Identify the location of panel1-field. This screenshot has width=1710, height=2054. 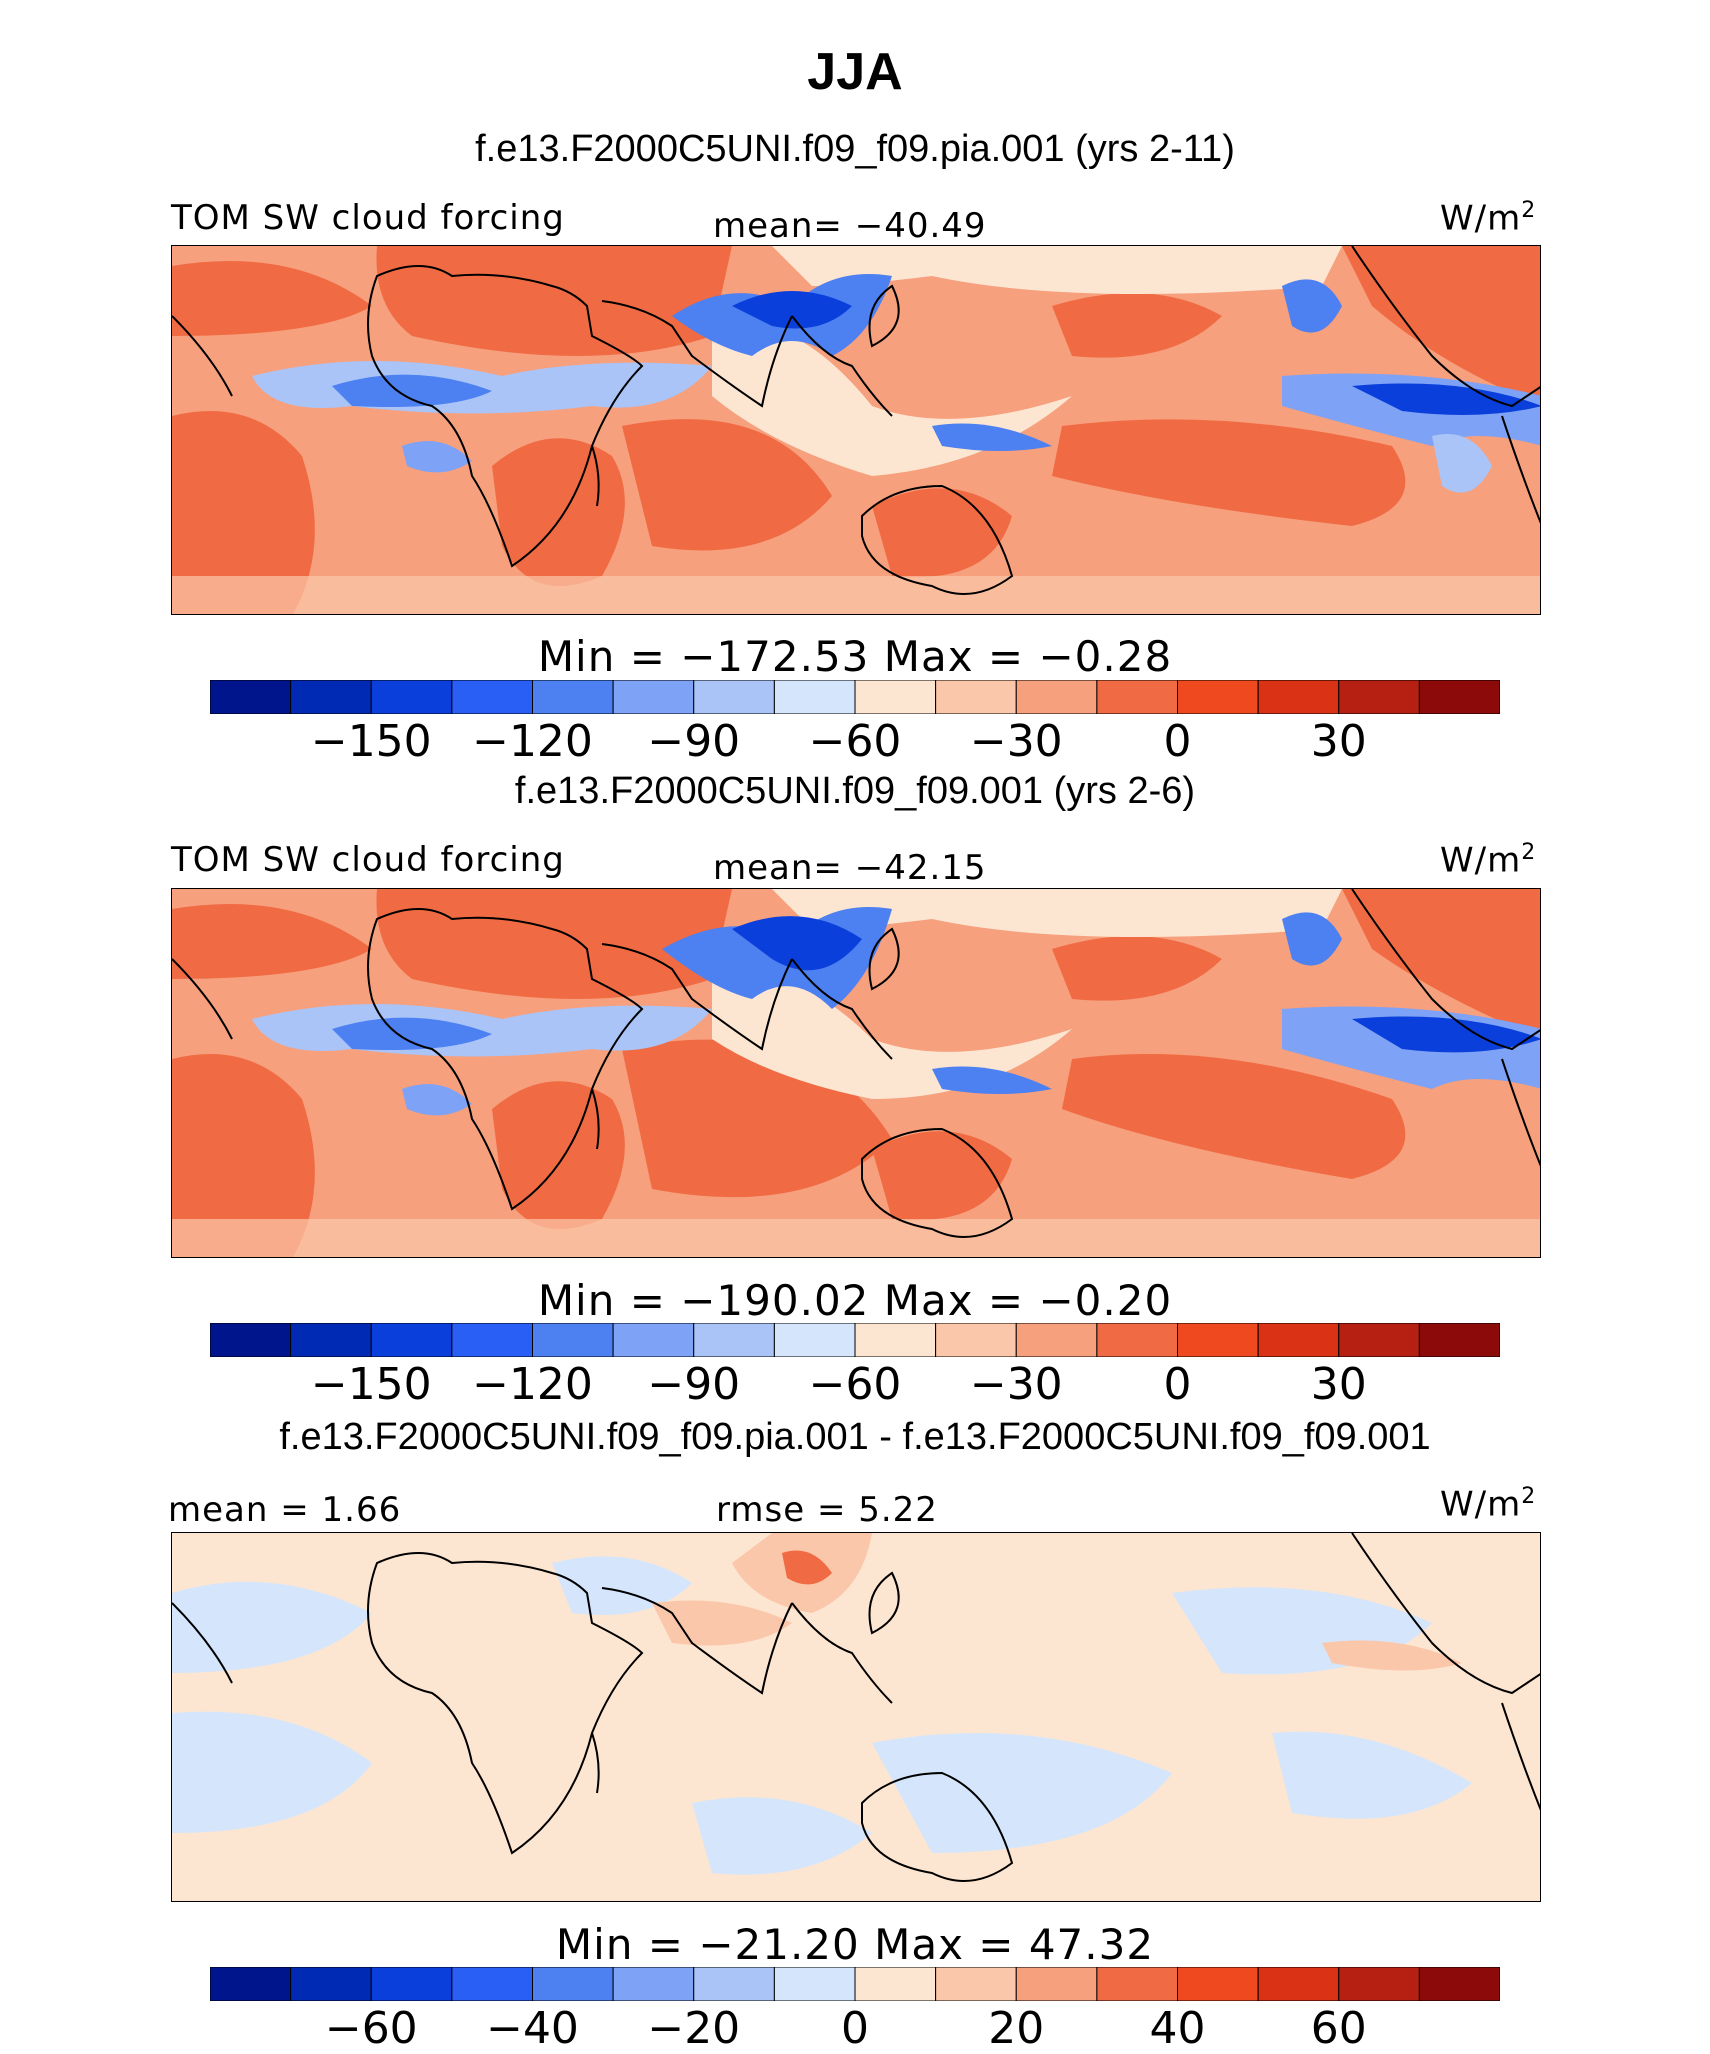
(856, 430).